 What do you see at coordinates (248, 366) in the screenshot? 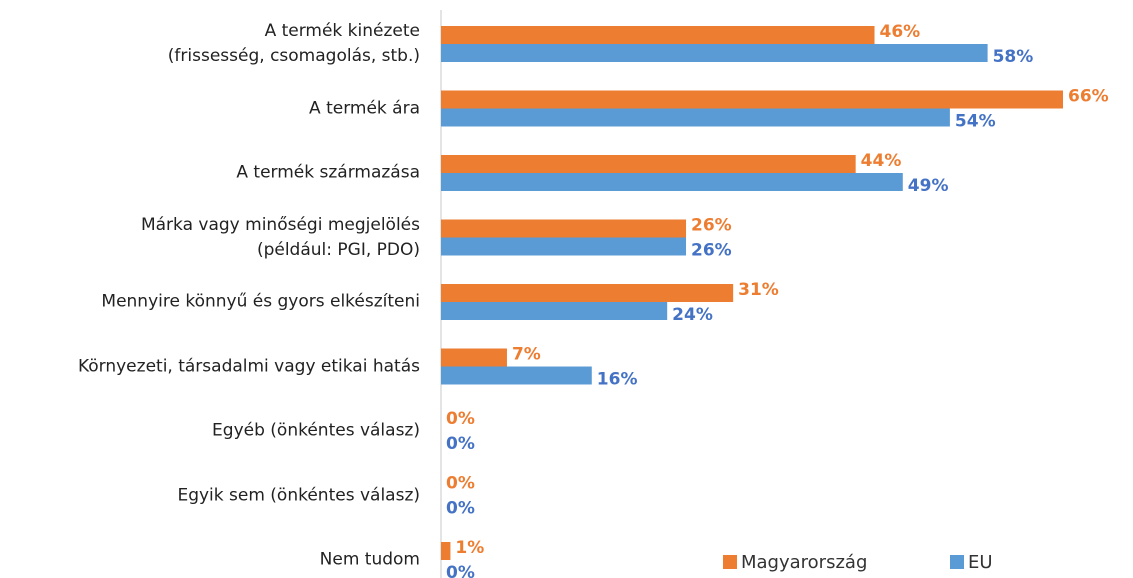
I see `category-label: Környezeti, társadalmi vagy etikai hatás` at bounding box center [248, 366].